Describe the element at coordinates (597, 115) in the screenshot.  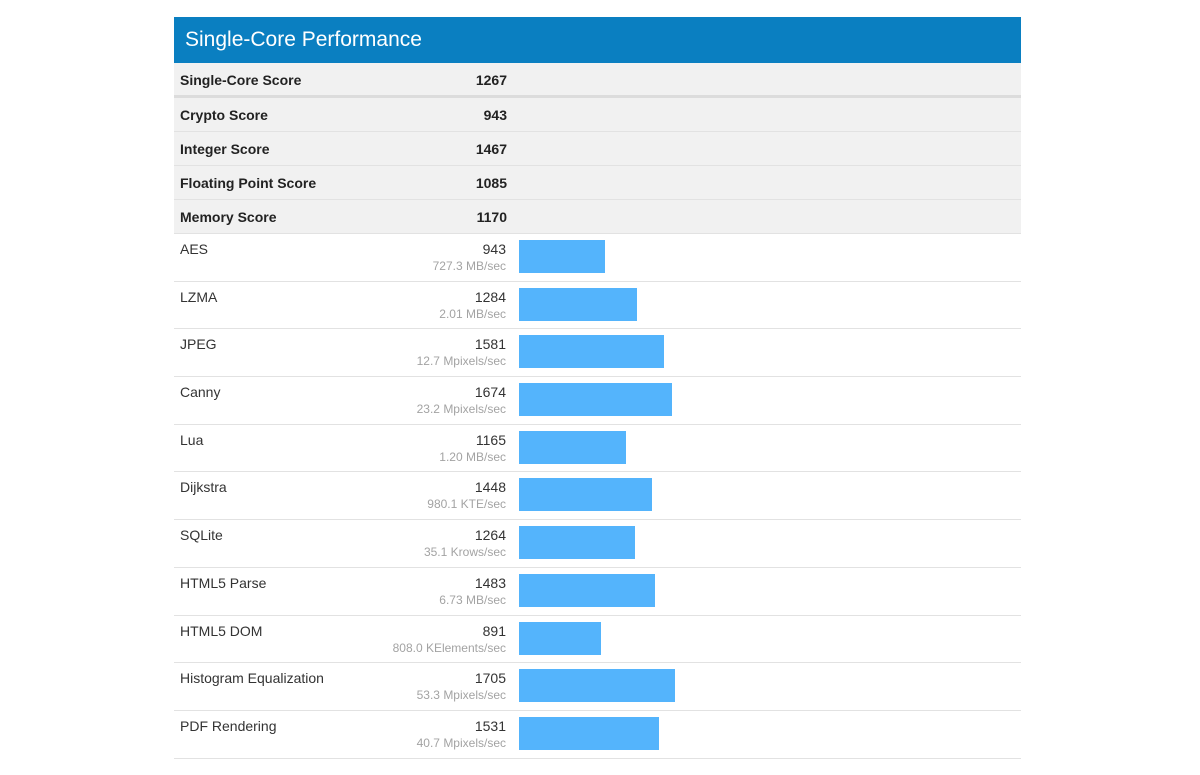
I see `summary-row-crypto: Crypto Score 943` at that location.